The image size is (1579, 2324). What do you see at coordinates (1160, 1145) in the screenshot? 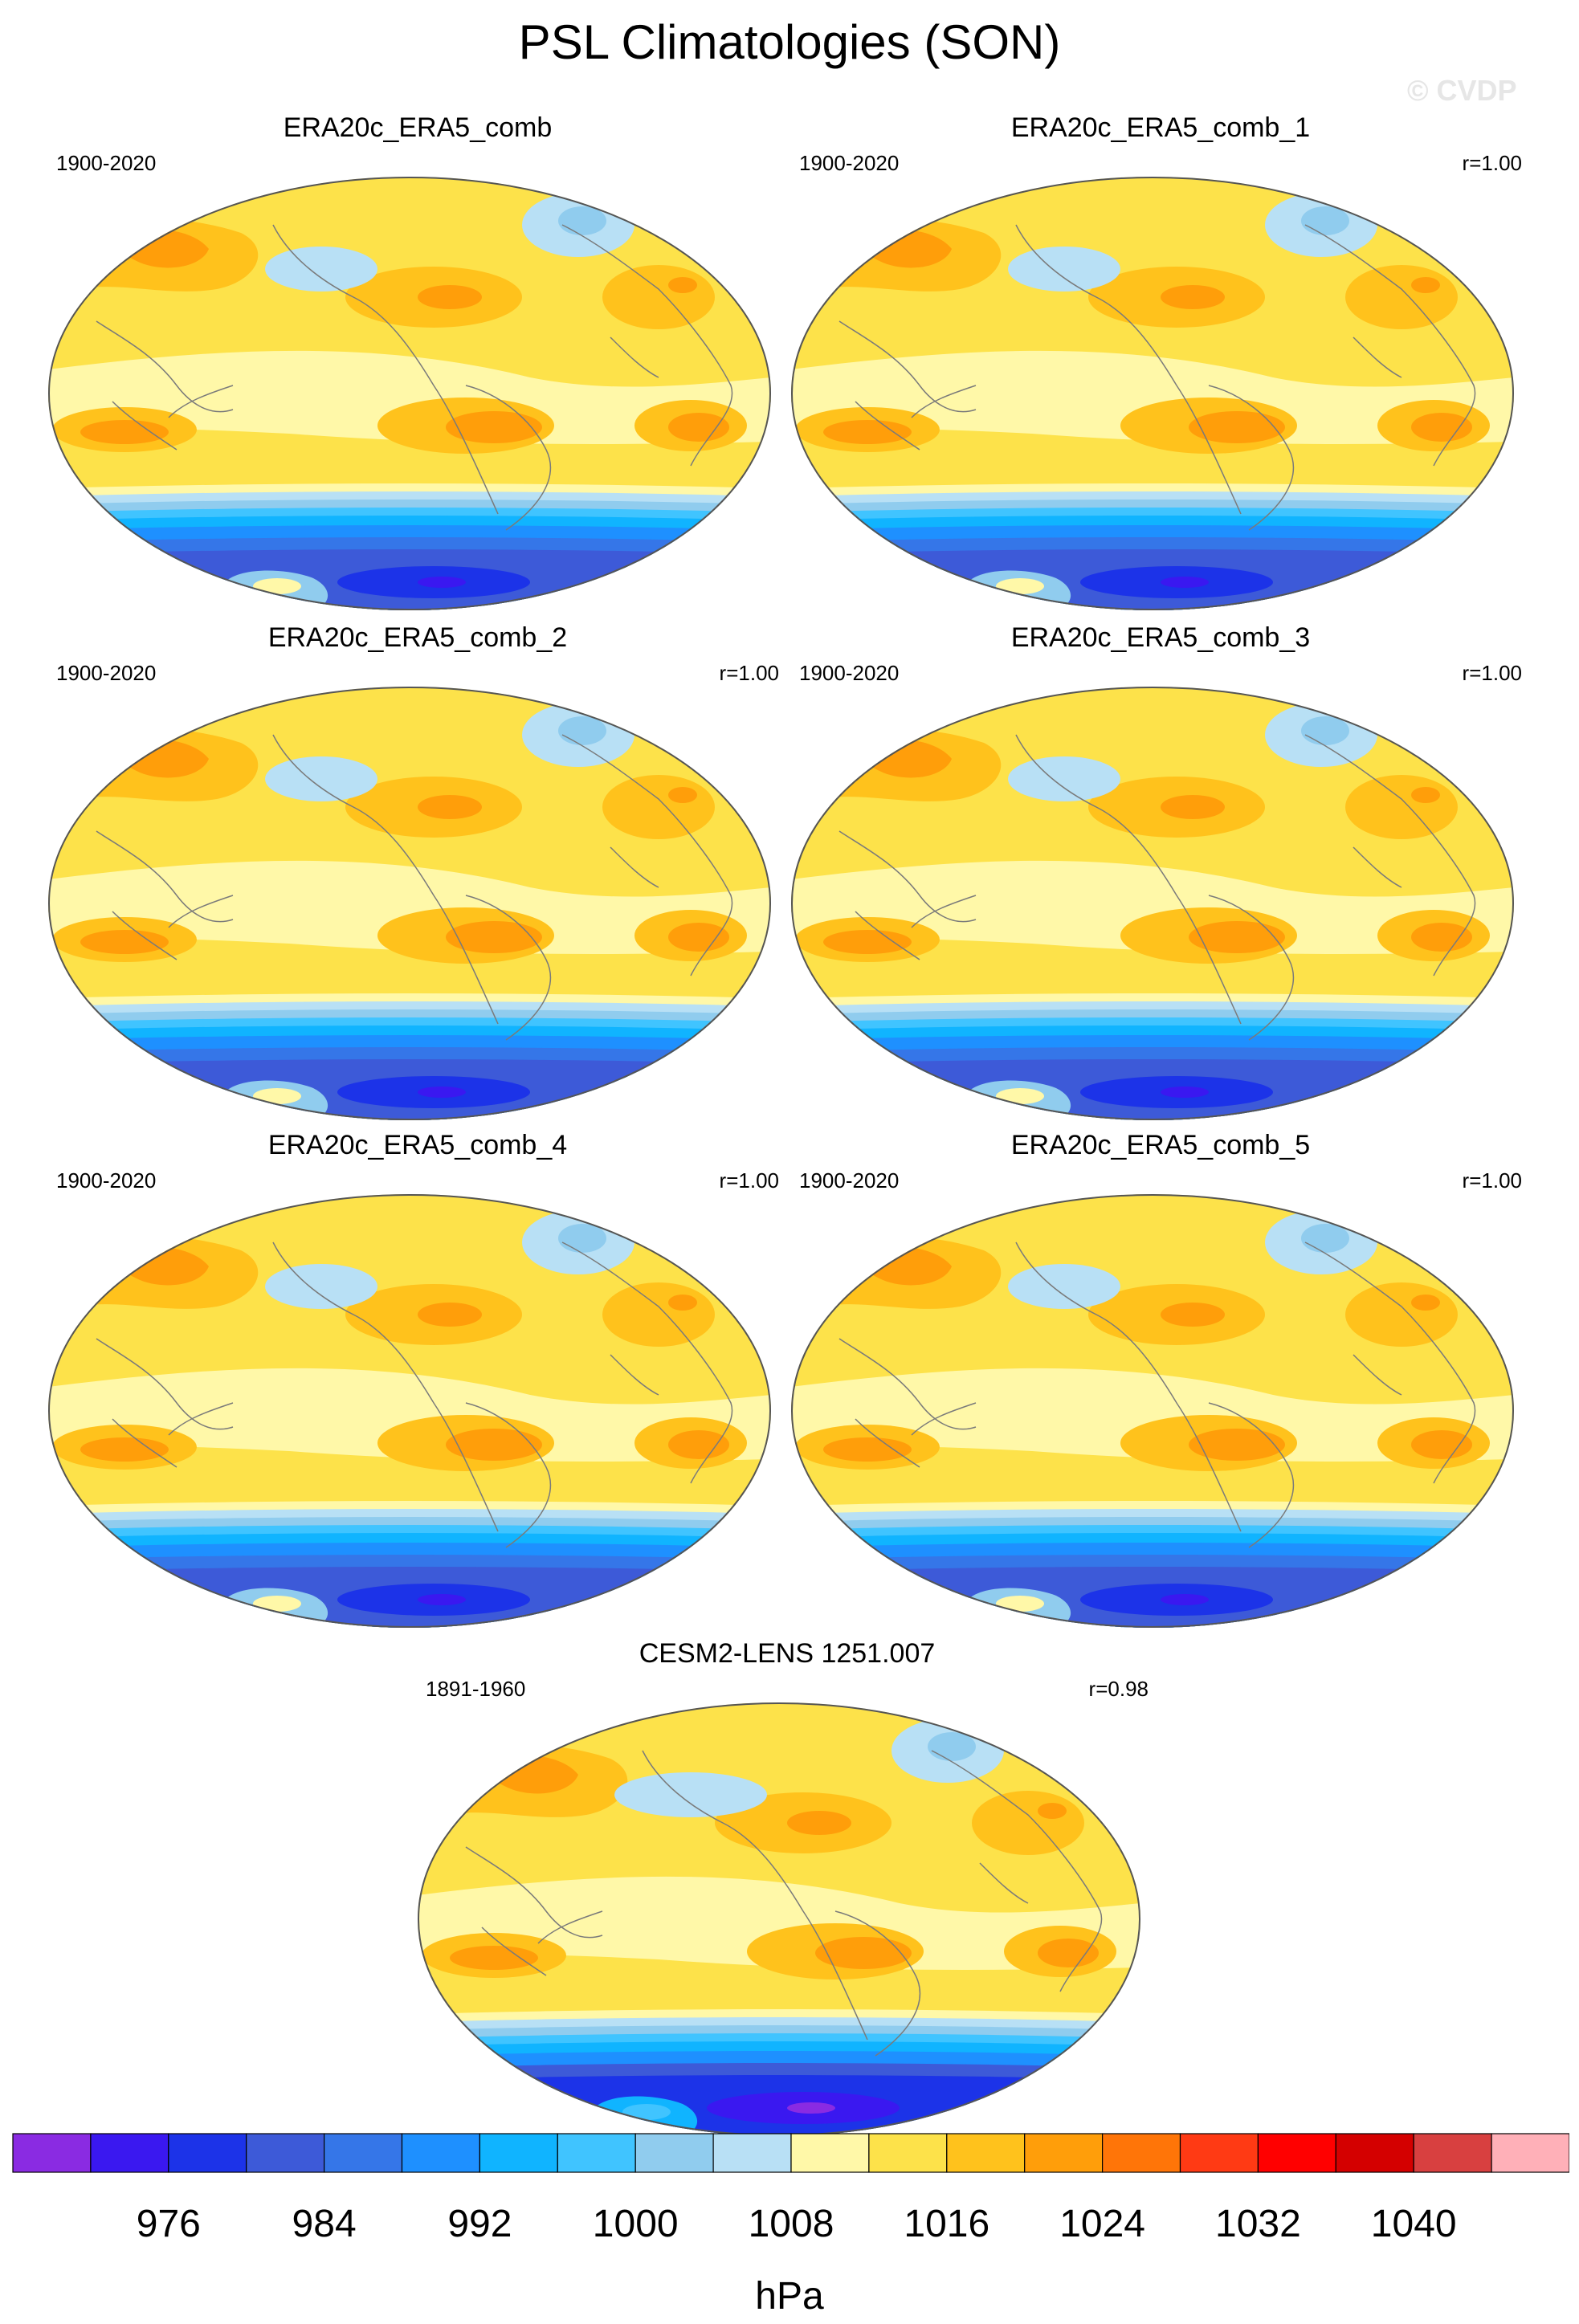
I see `panel-title: ERA20c_ERA5_comb_5` at bounding box center [1160, 1145].